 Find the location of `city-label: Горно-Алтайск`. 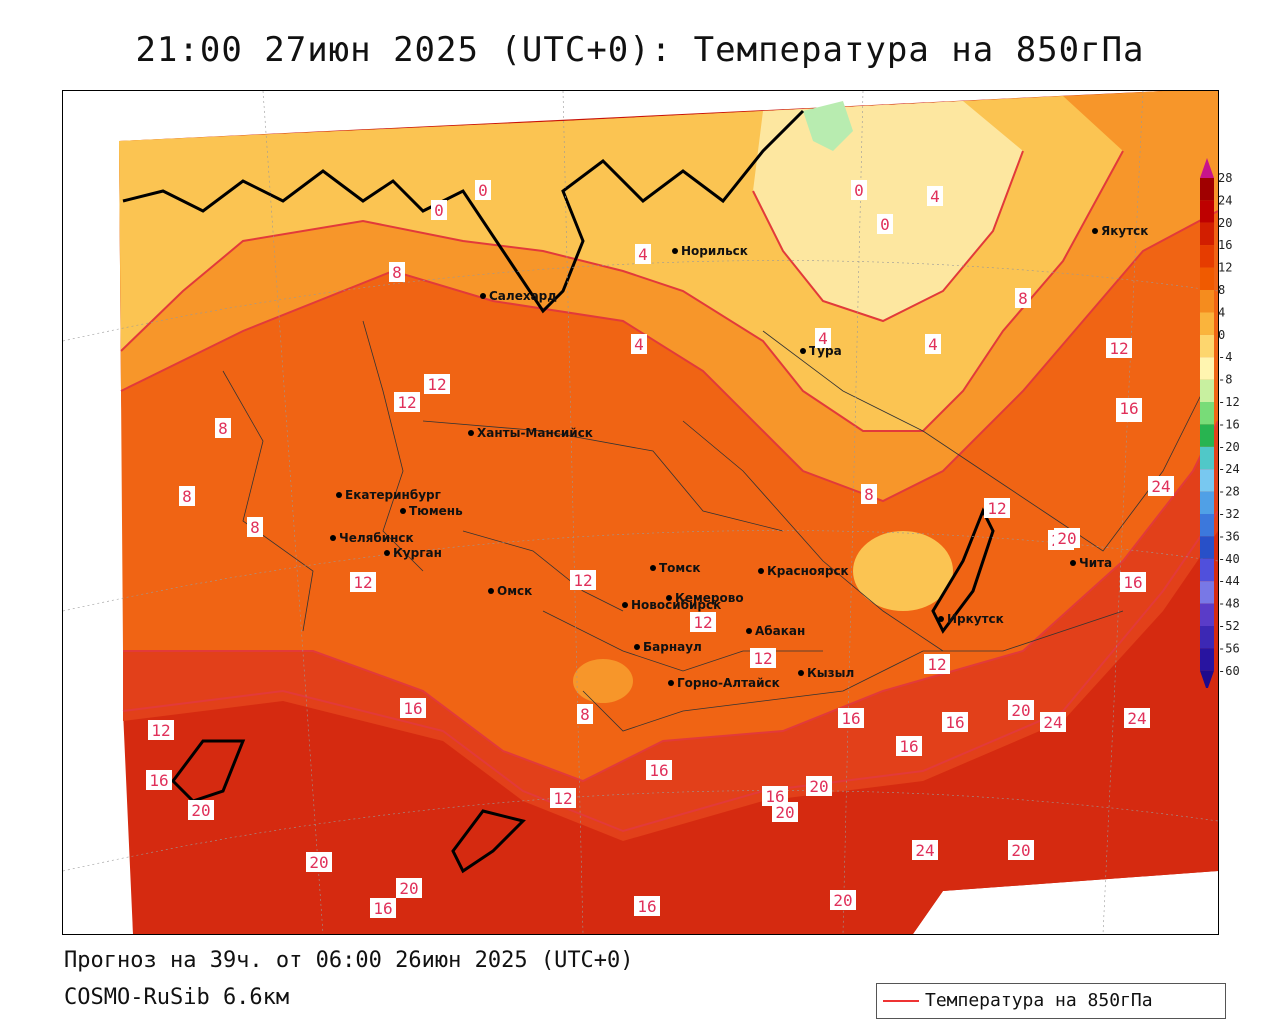

city-label: Горно-Алтайск is located at coordinates (728, 683).